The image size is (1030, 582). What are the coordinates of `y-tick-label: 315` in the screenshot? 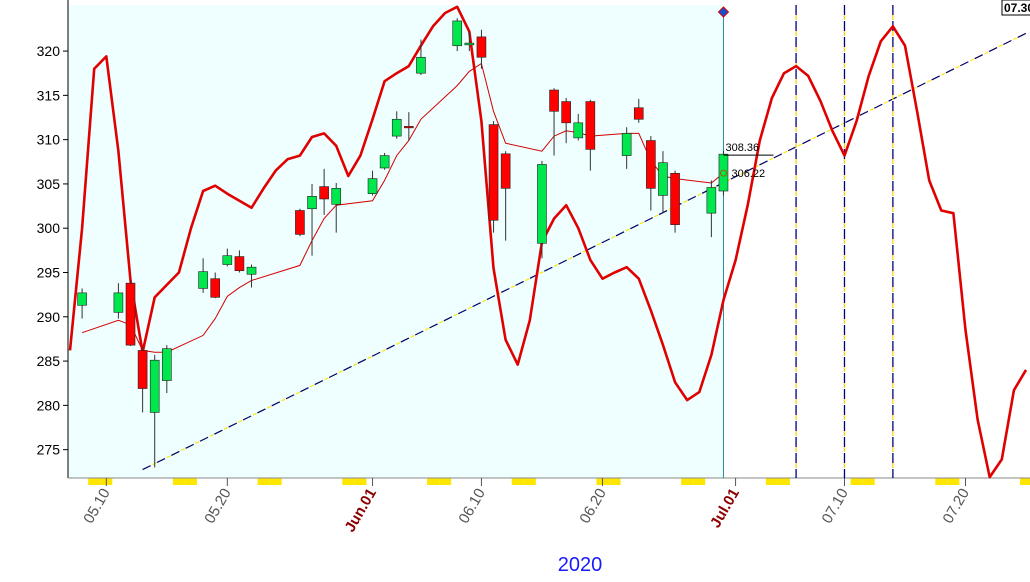 It's located at (49, 95).